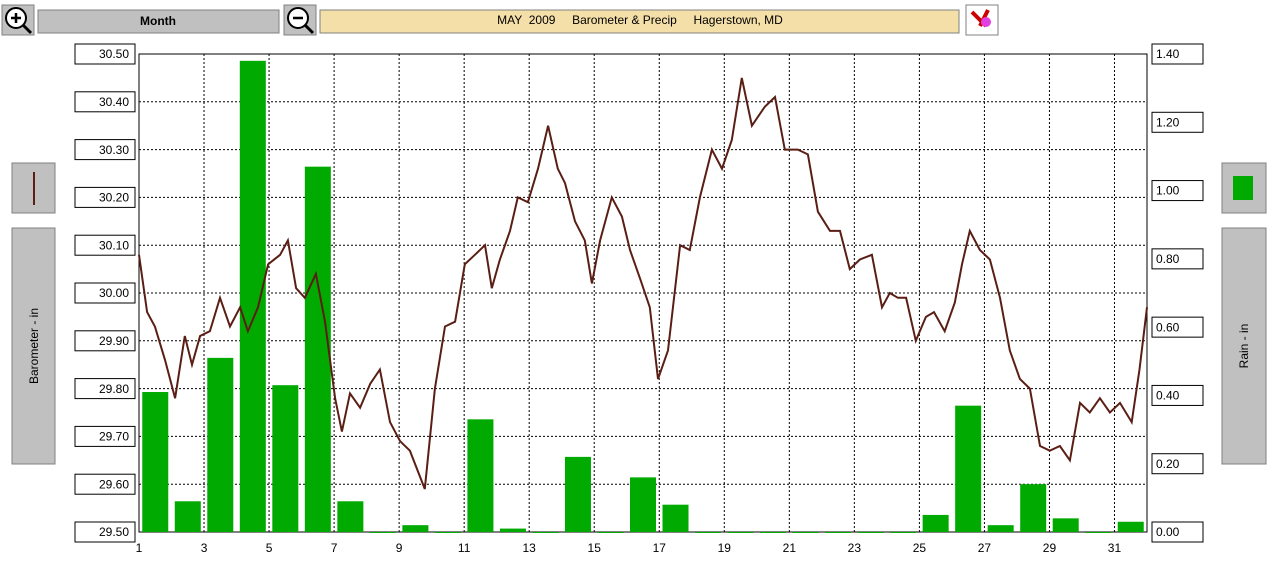 The image size is (1279, 568). I want to click on y2-tick-label: 0.60, so click(1168, 327).